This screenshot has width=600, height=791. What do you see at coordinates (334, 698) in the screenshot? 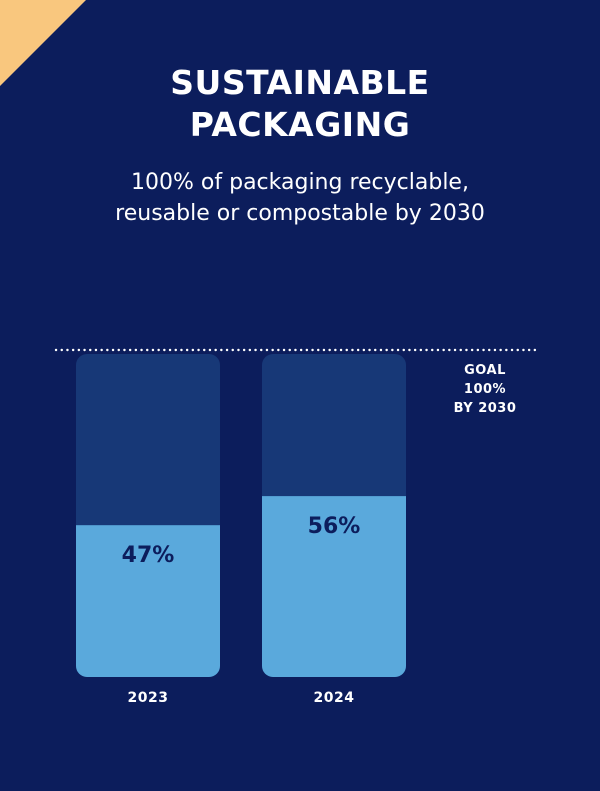
I see `x-tick-label-2024: 2024` at bounding box center [334, 698].